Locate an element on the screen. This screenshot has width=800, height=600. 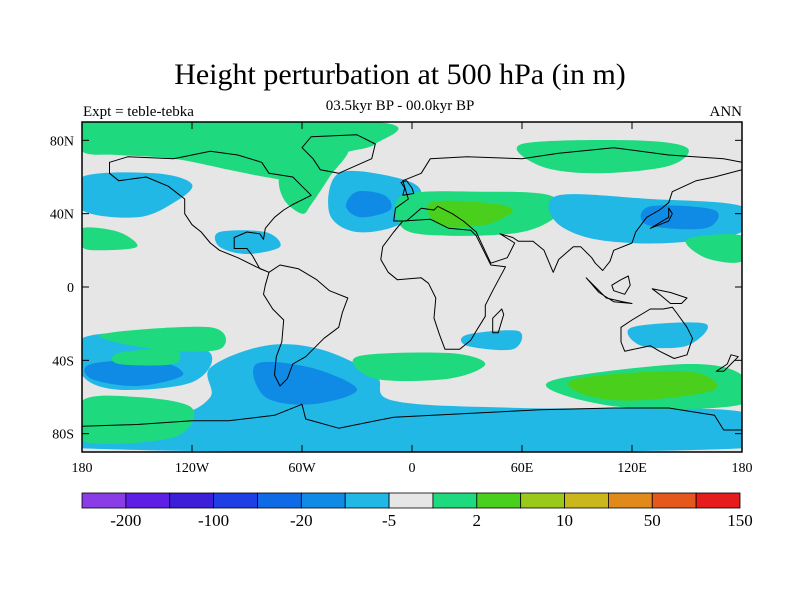
region-south-pacific-core is located at coordinates (134, 373).